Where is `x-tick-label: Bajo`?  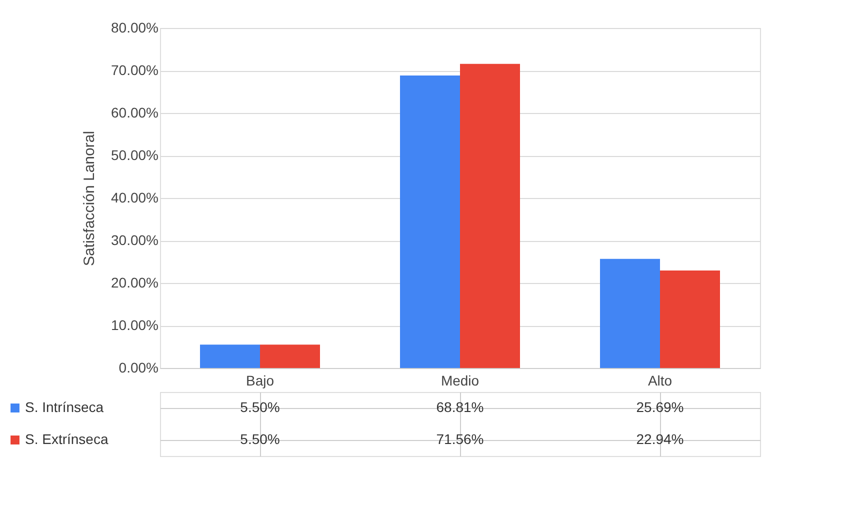
x-tick-label: Bajo is located at coordinates (260, 380).